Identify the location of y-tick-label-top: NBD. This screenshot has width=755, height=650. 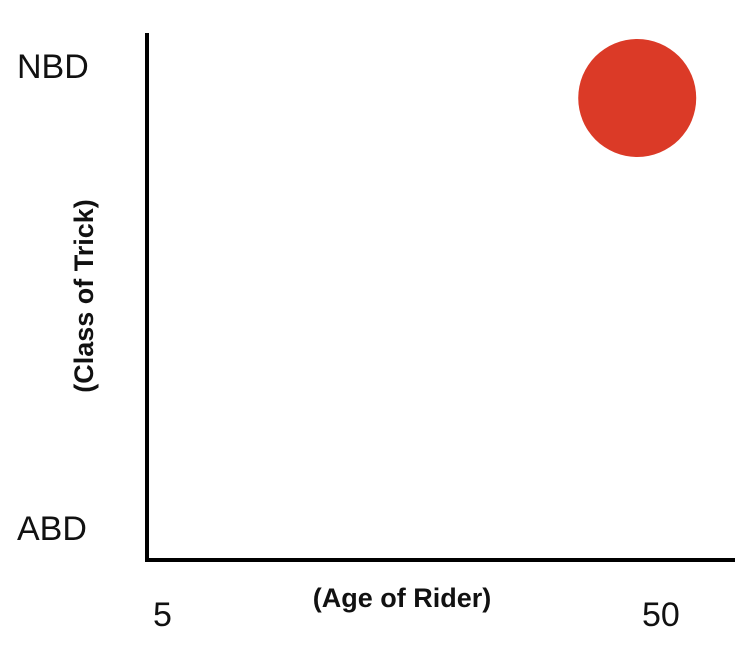
(53, 67).